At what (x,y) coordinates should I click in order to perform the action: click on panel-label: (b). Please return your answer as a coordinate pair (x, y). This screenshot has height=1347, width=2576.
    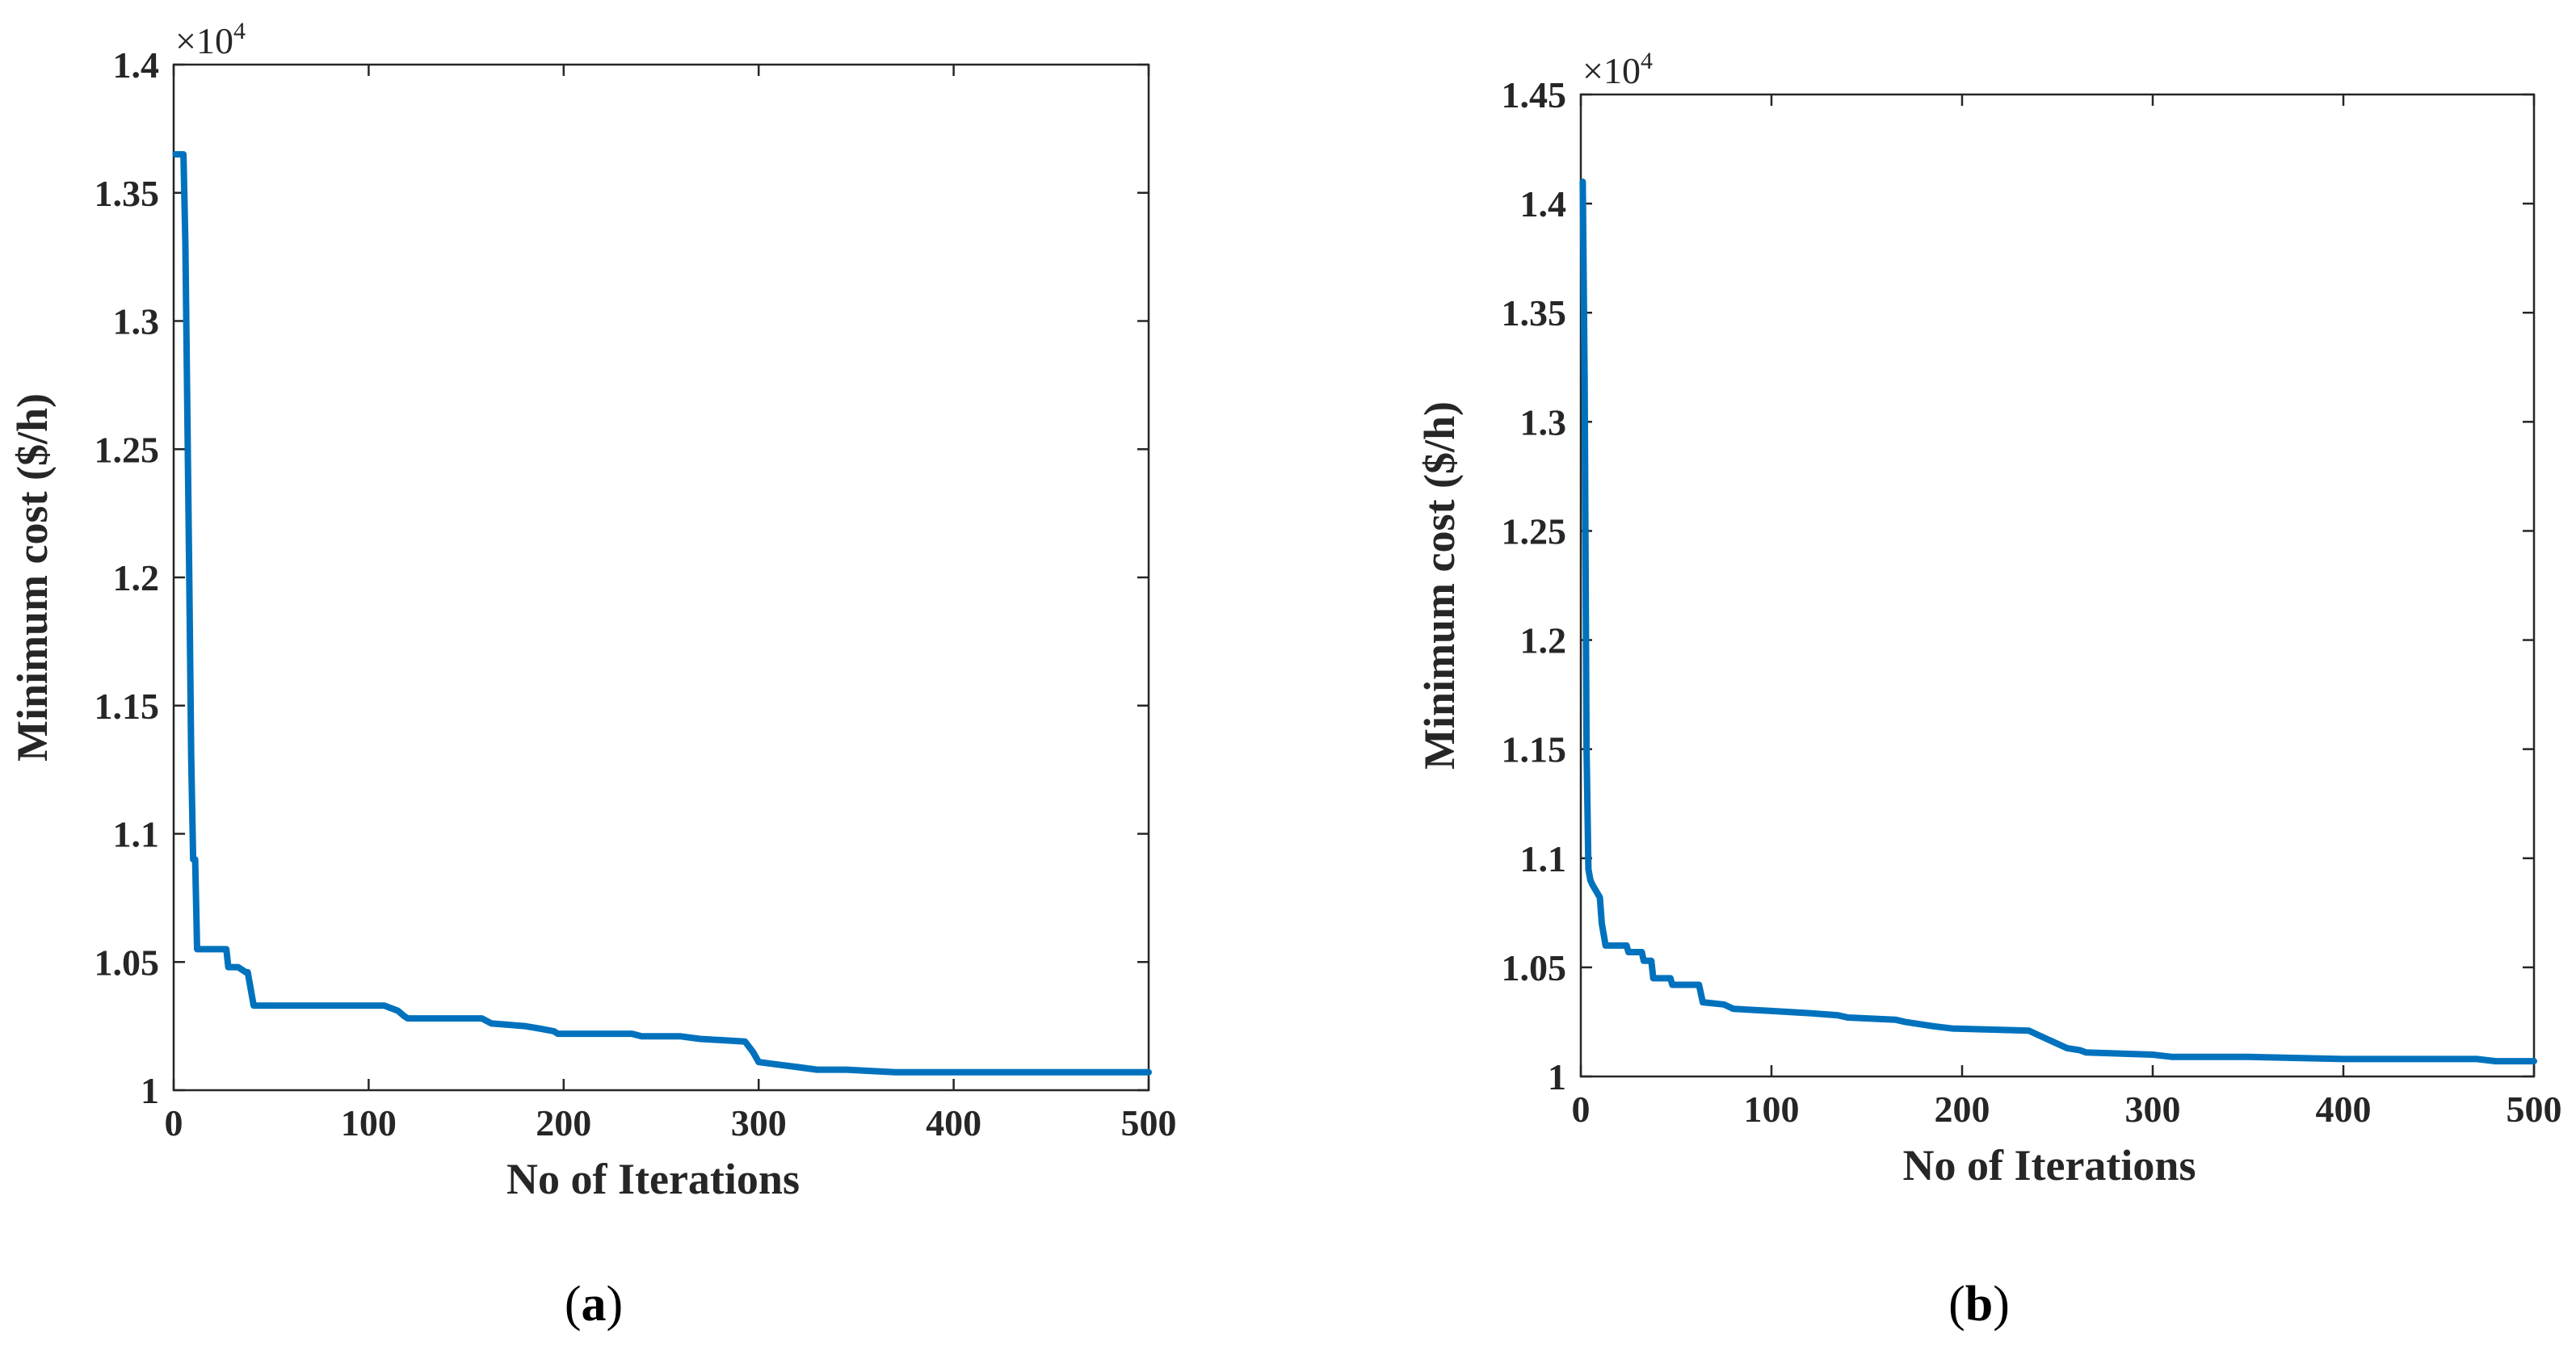
    Looking at the image, I should click on (1979, 1304).